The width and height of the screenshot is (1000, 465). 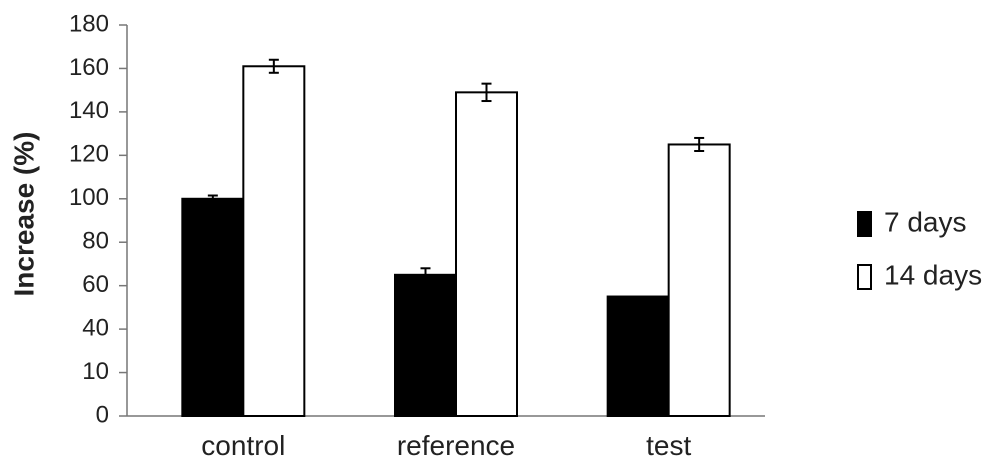 What do you see at coordinates (925, 221) in the screenshot?
I see `legend-label: 7 days` at bounding box center [925, 221].